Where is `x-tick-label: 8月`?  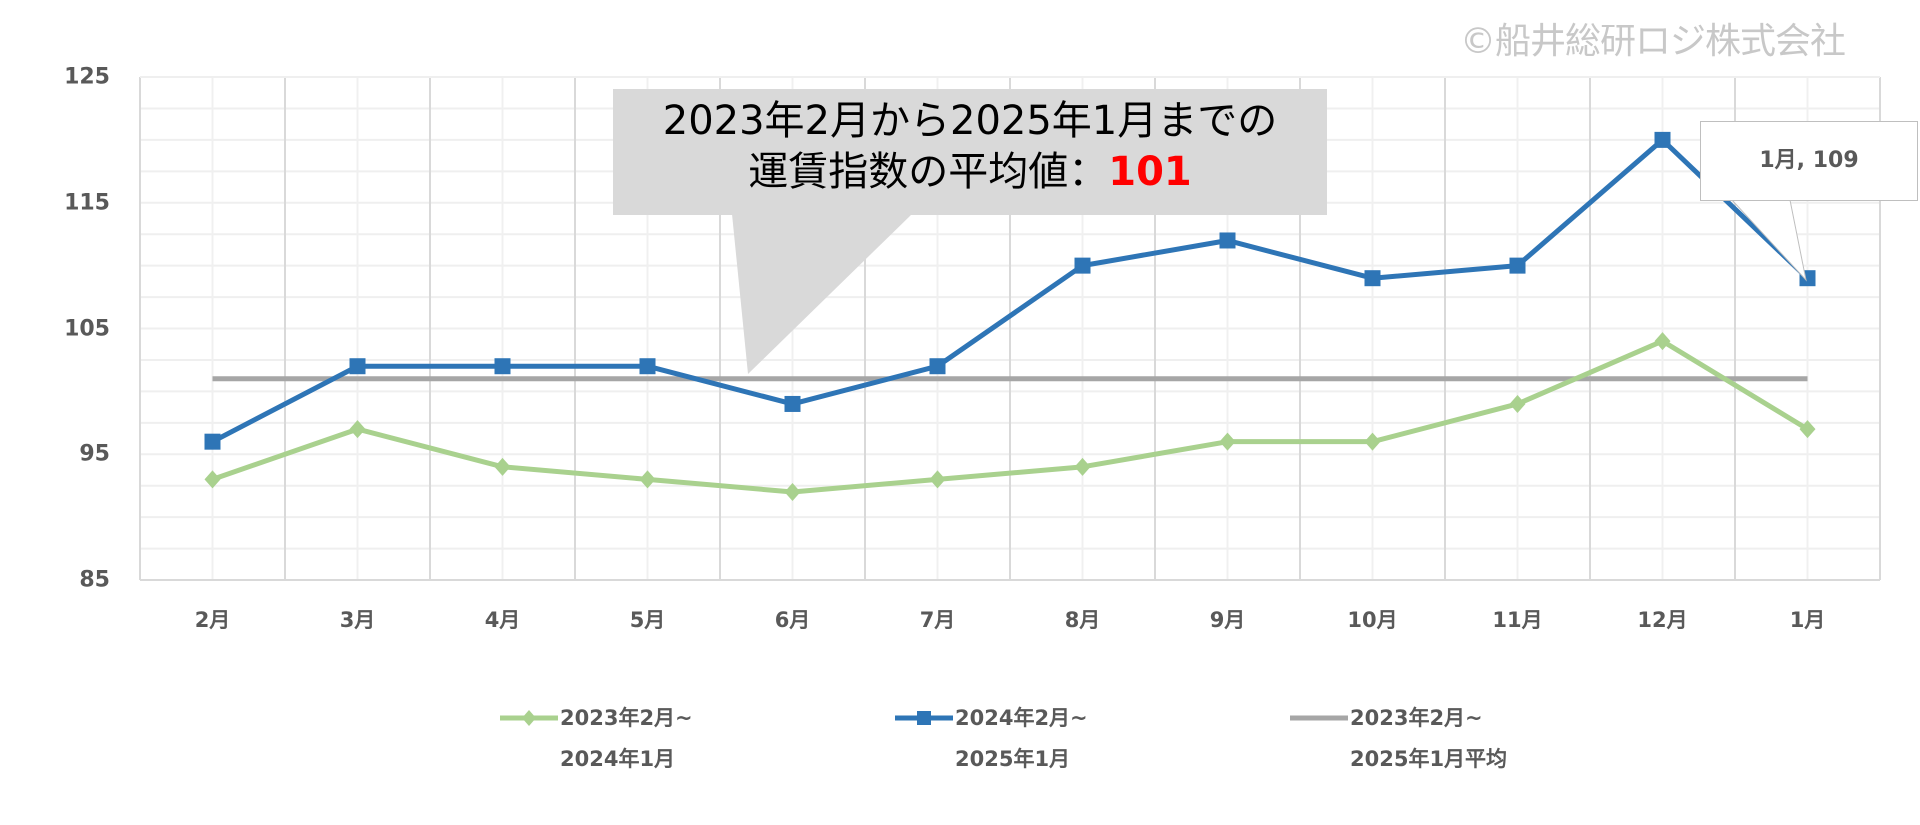 x-tick-label: 8月 is located at coordinates (1082, 620).